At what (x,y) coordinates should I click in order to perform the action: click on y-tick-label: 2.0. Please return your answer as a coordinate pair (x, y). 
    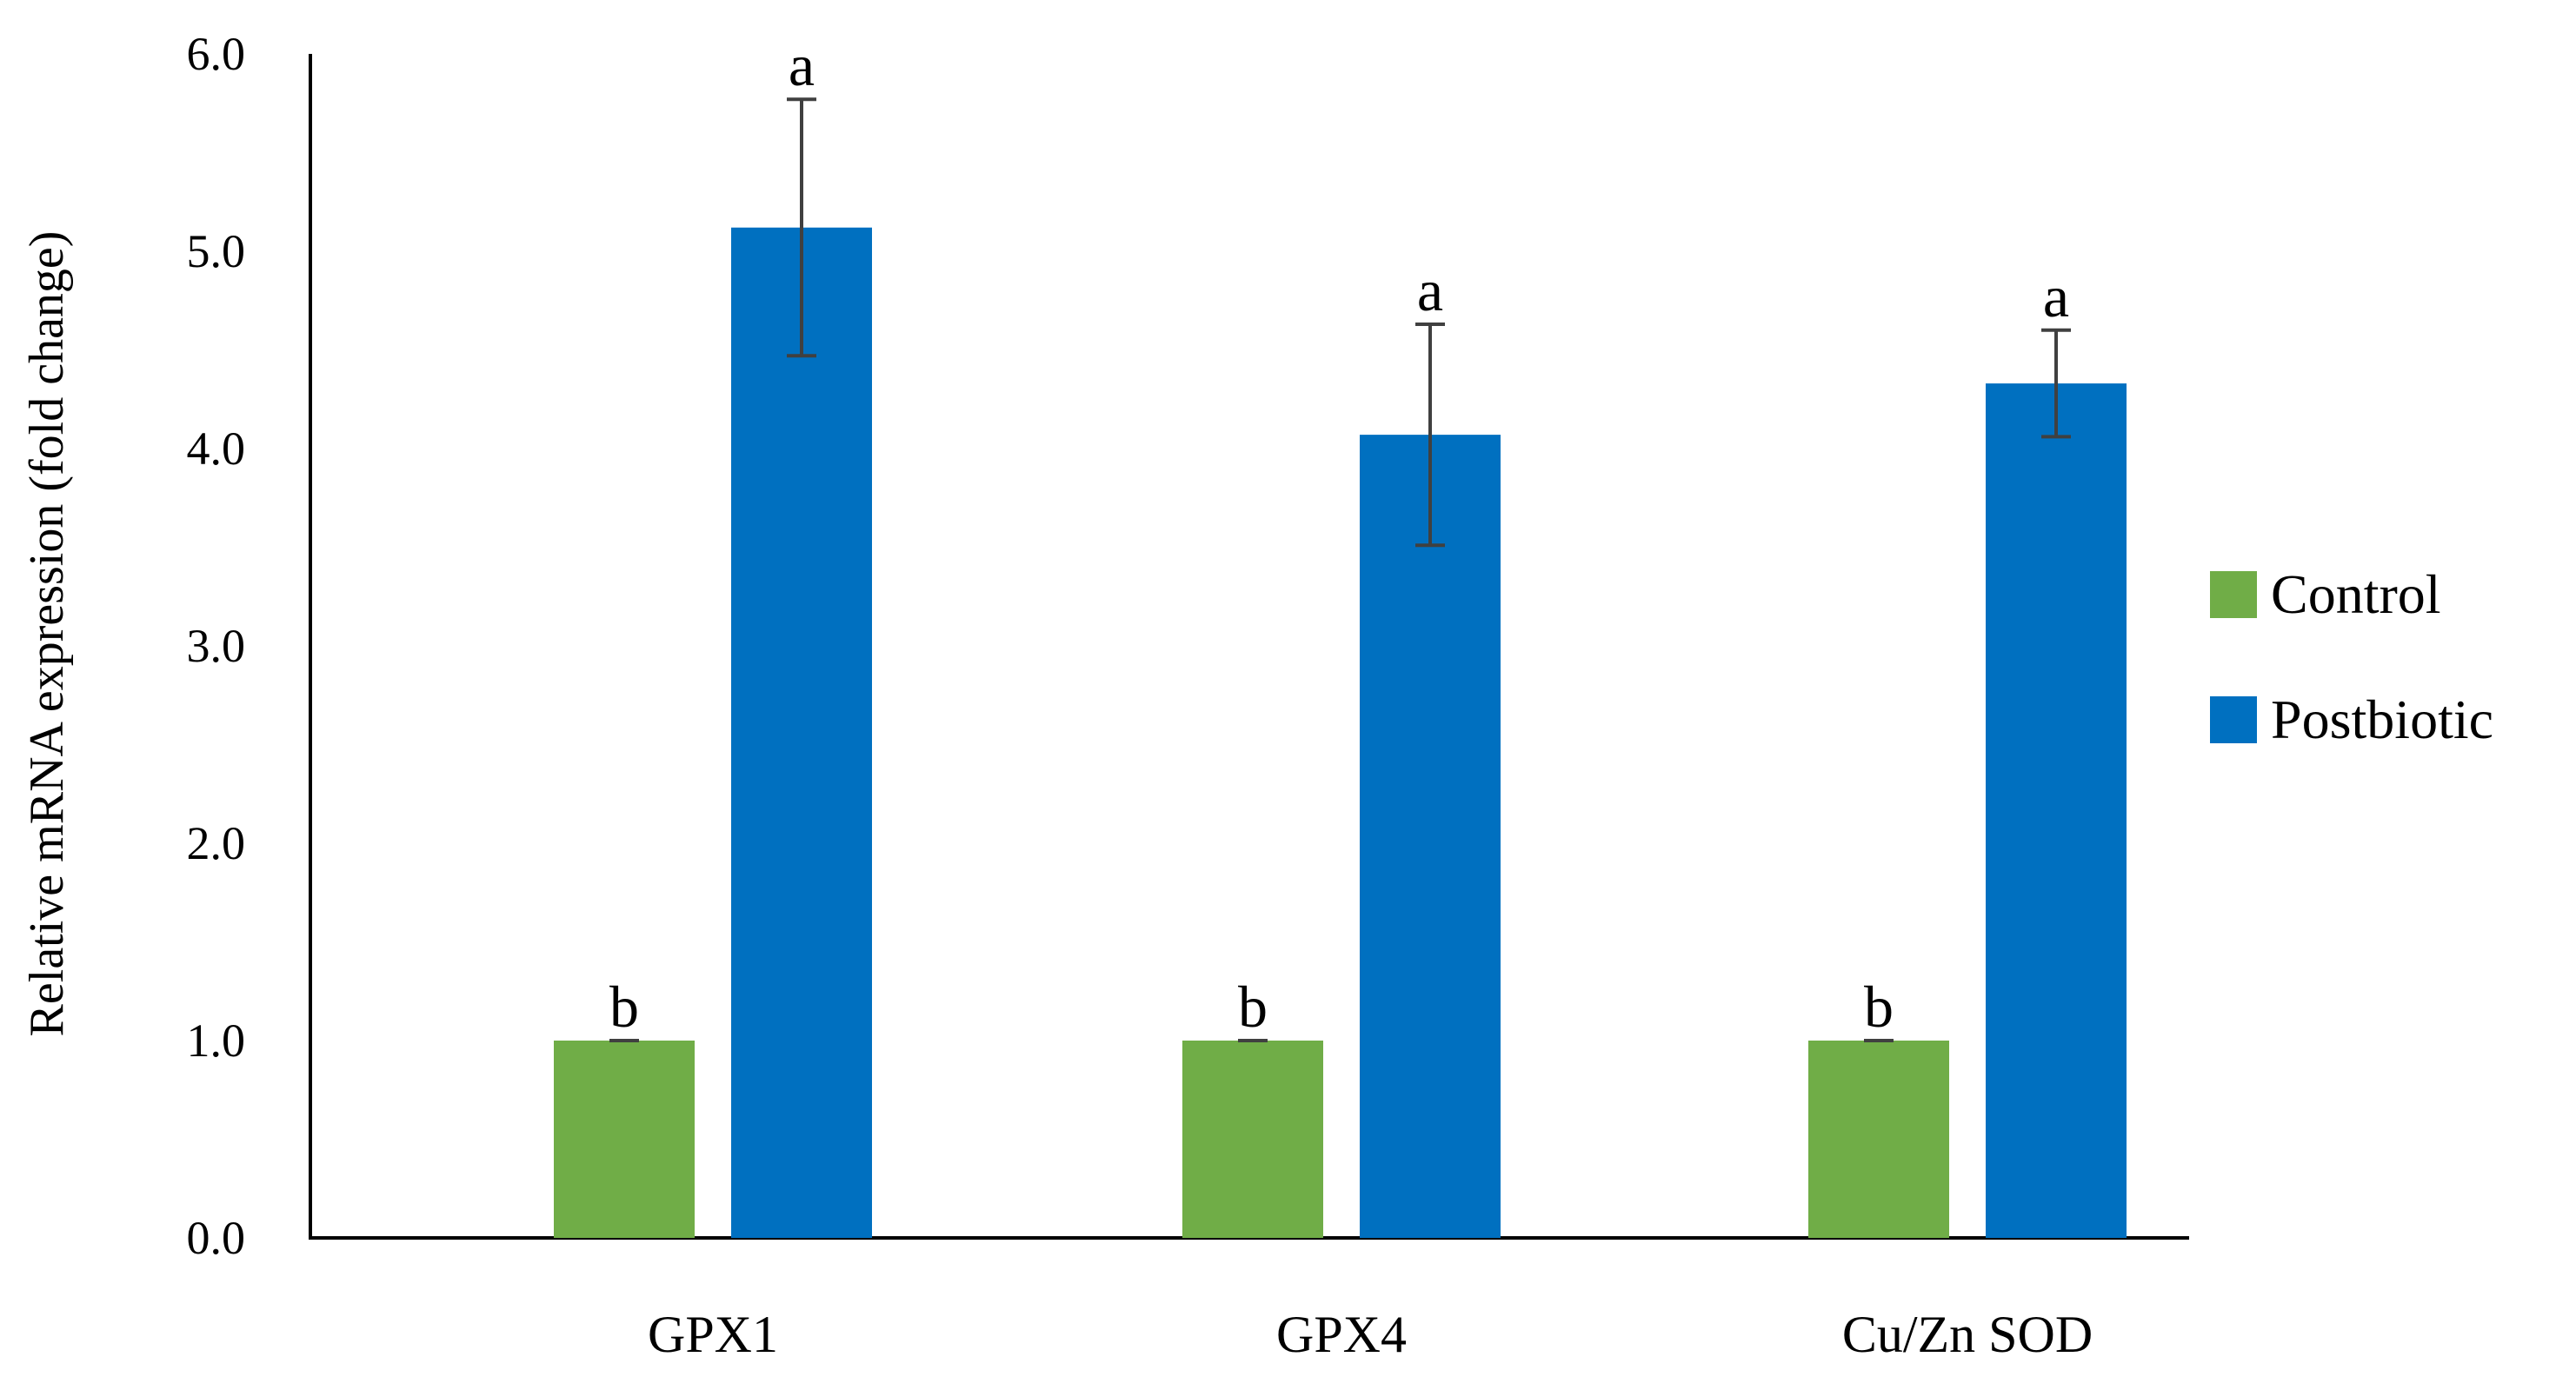
    Looking at the image, I should click on (216, 843).